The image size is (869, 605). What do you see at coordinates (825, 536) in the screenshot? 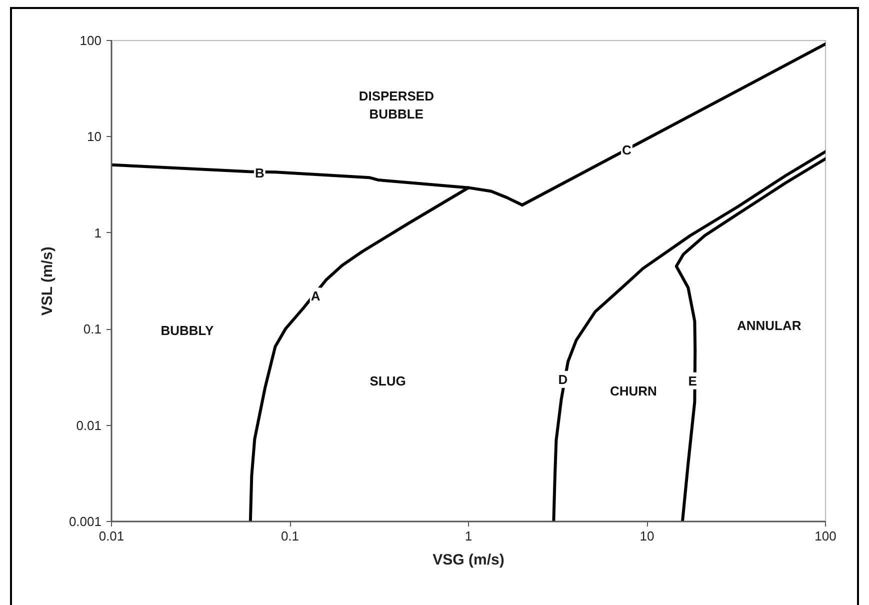
I see `x-tick-label: 100` at bounding box center [825, 536].